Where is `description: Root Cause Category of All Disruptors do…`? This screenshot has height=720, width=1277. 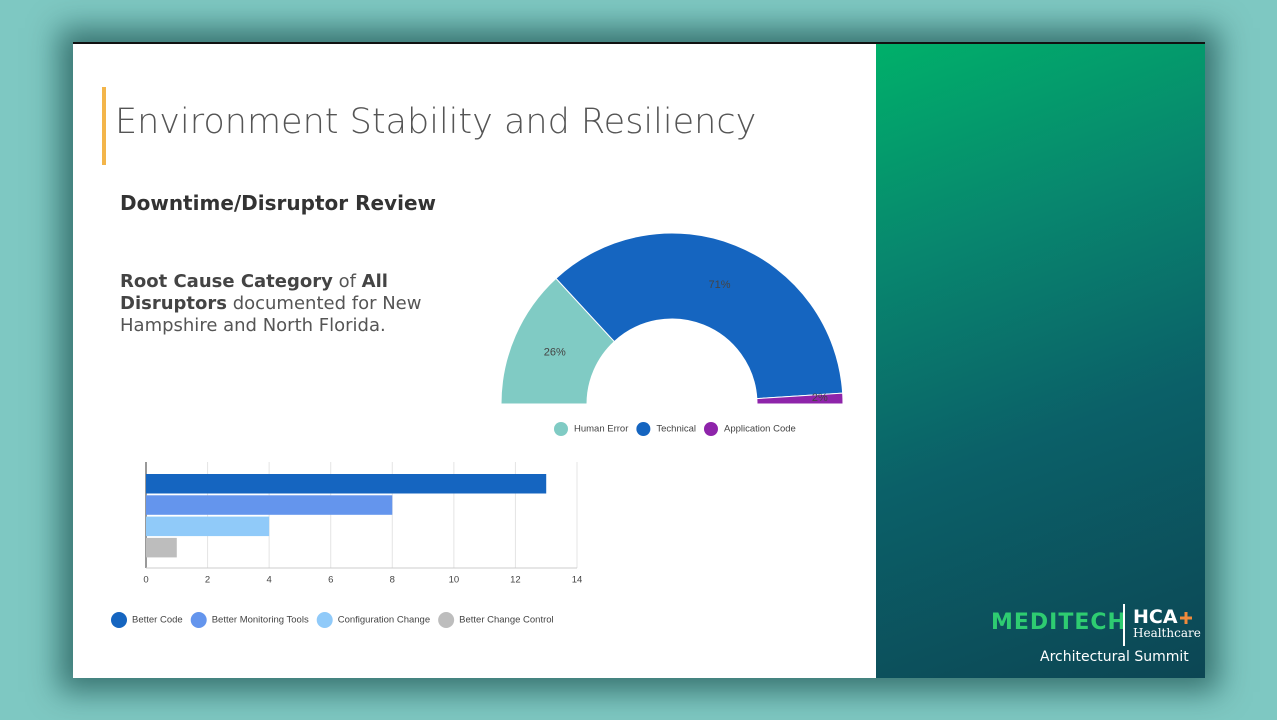 description: Root Cause Category of All Disruptors do… is located at coordinates (285, 304).